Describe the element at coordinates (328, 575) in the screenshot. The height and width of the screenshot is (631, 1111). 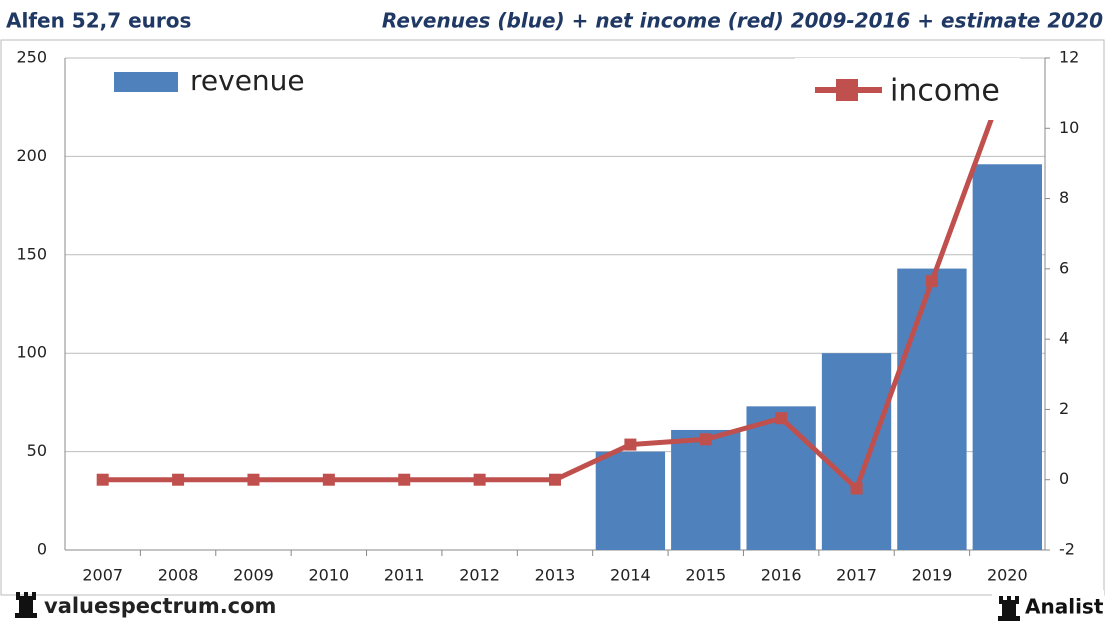
I see `x-tick-label: 2010` at that location.